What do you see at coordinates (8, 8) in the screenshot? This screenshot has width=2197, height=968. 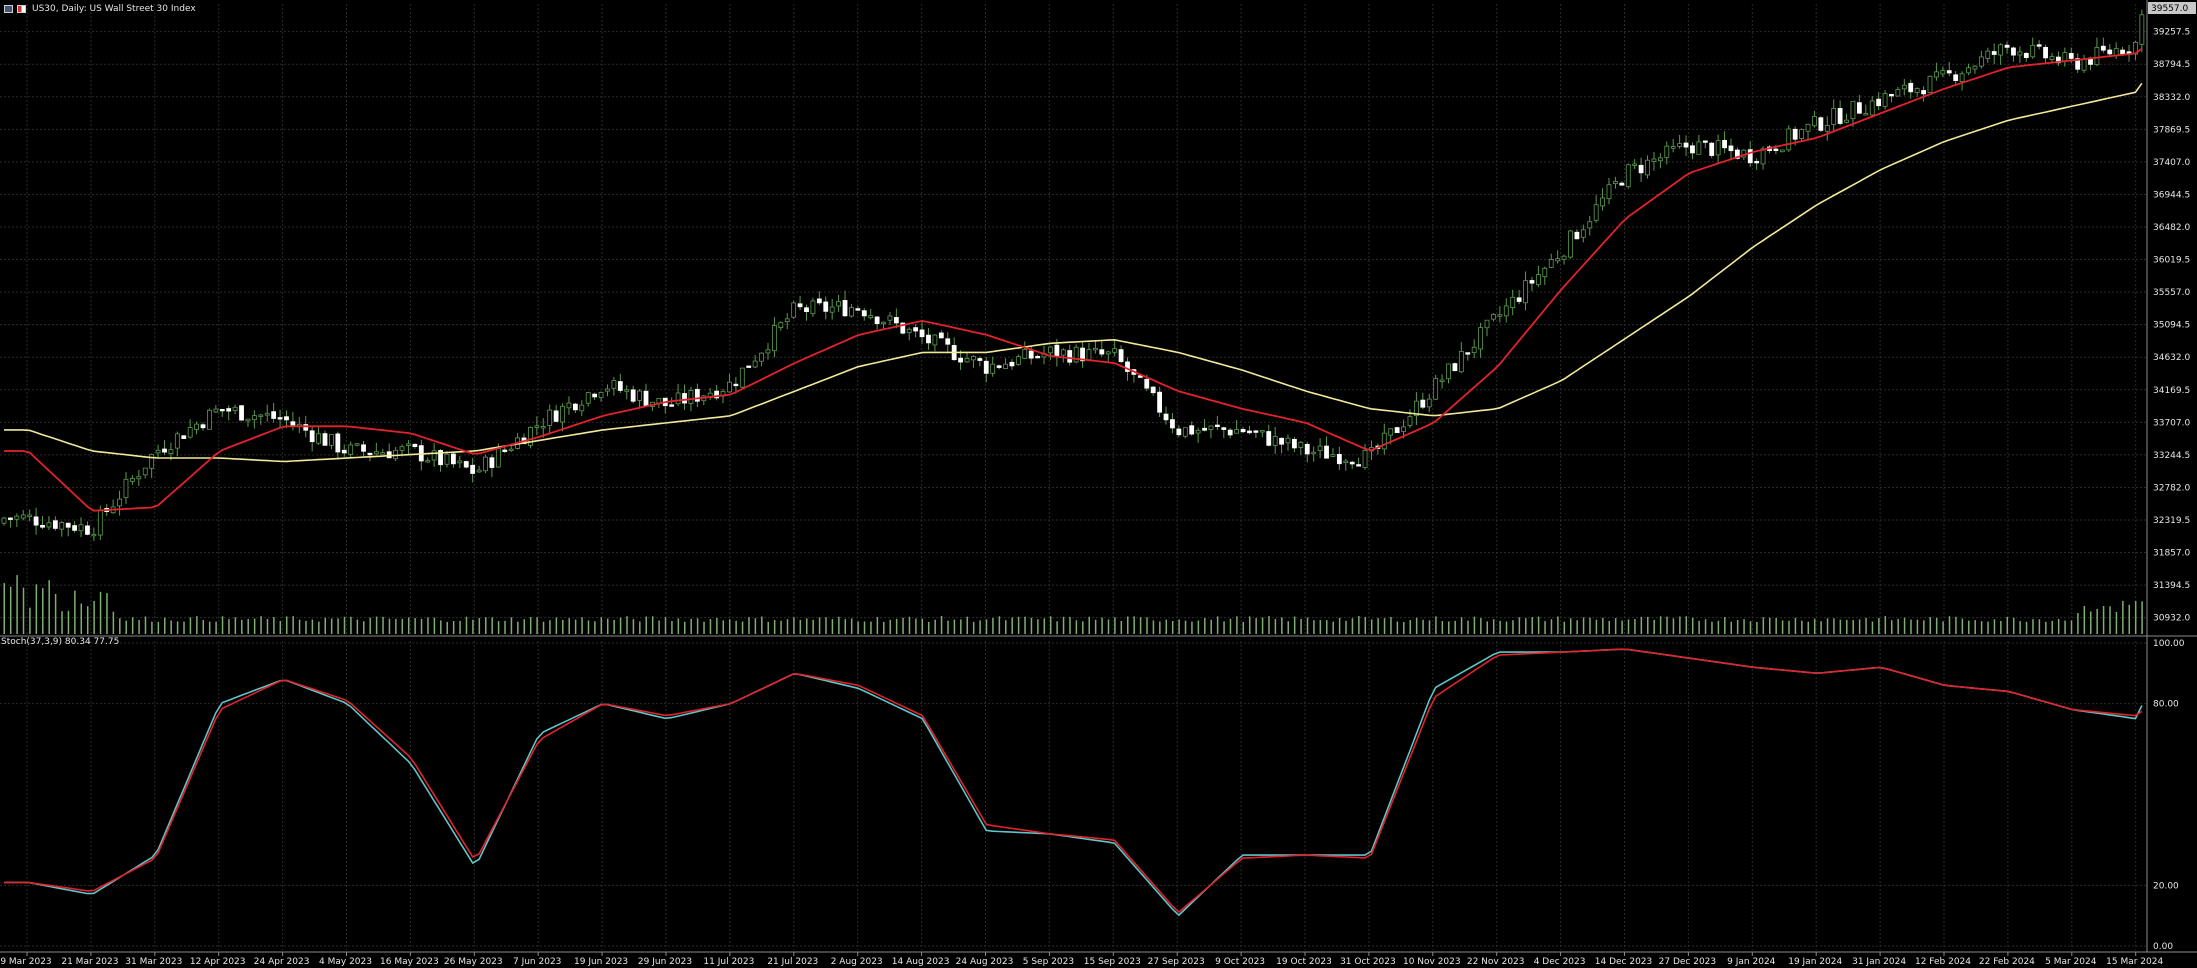 I see `window-icon` at bounding box center [8, 8].